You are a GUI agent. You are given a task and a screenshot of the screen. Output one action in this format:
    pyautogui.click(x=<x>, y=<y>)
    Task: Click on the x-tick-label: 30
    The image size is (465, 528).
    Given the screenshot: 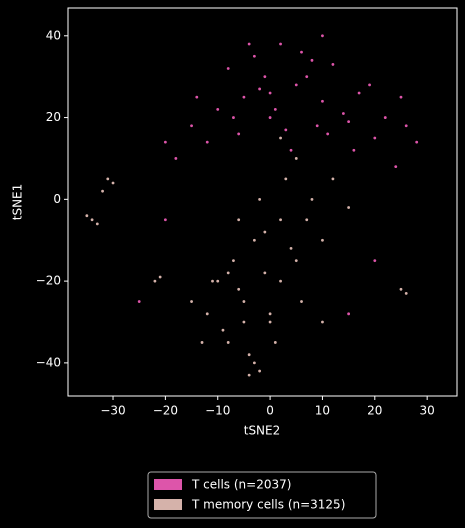 What is the action you would take?
    pyautogui.click(x=427, y=411)
    